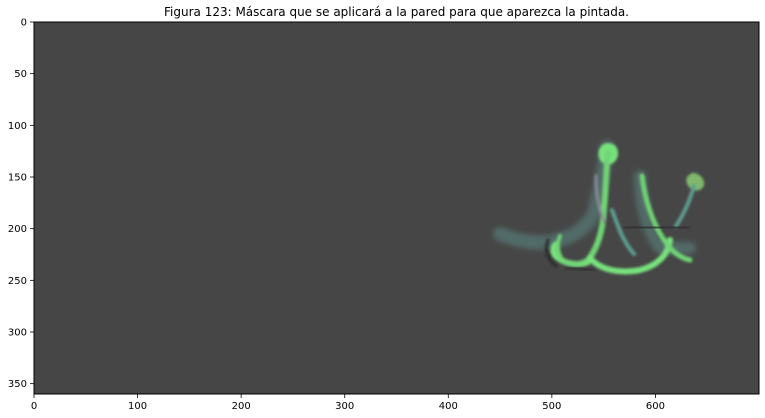 The height and width of the screenshot is (418, 765). Describe the element at coordinates (666, 218) in the screenshot. I see `stroke-right-diagonal` at that location.